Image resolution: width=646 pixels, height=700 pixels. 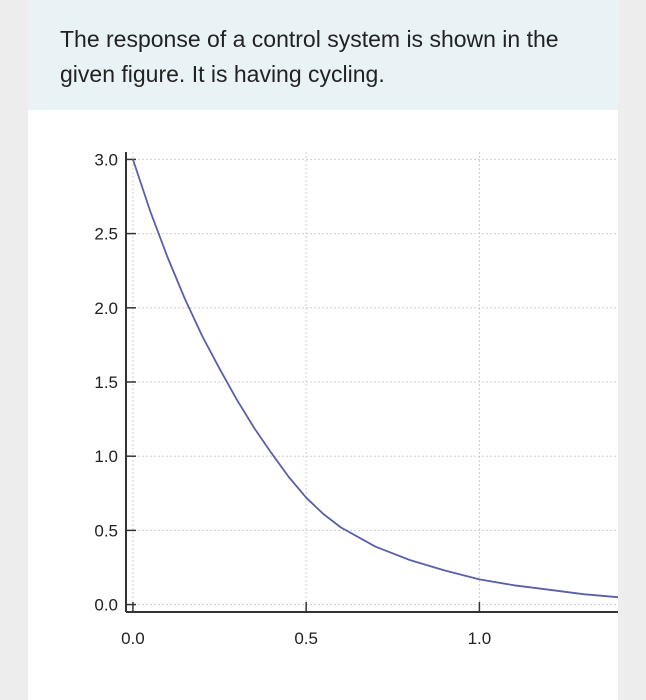 I want to click on y-tick-label-4: 2.0, so click(x=106, y=308).